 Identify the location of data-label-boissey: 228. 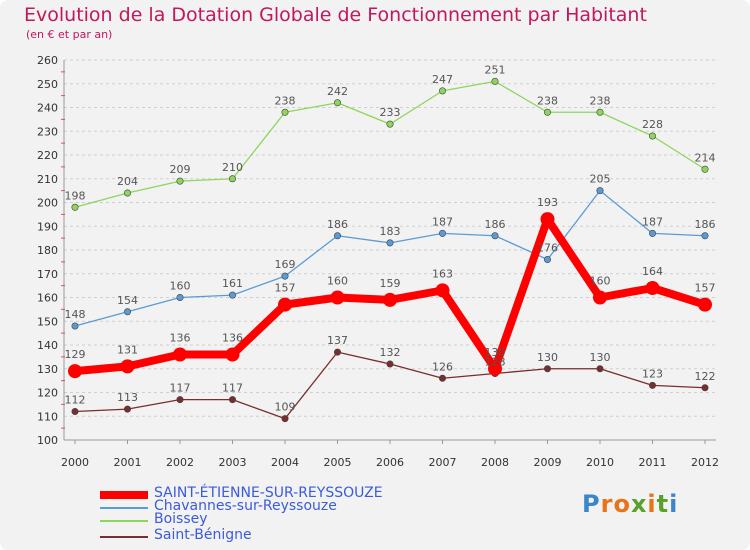
(652, 124).